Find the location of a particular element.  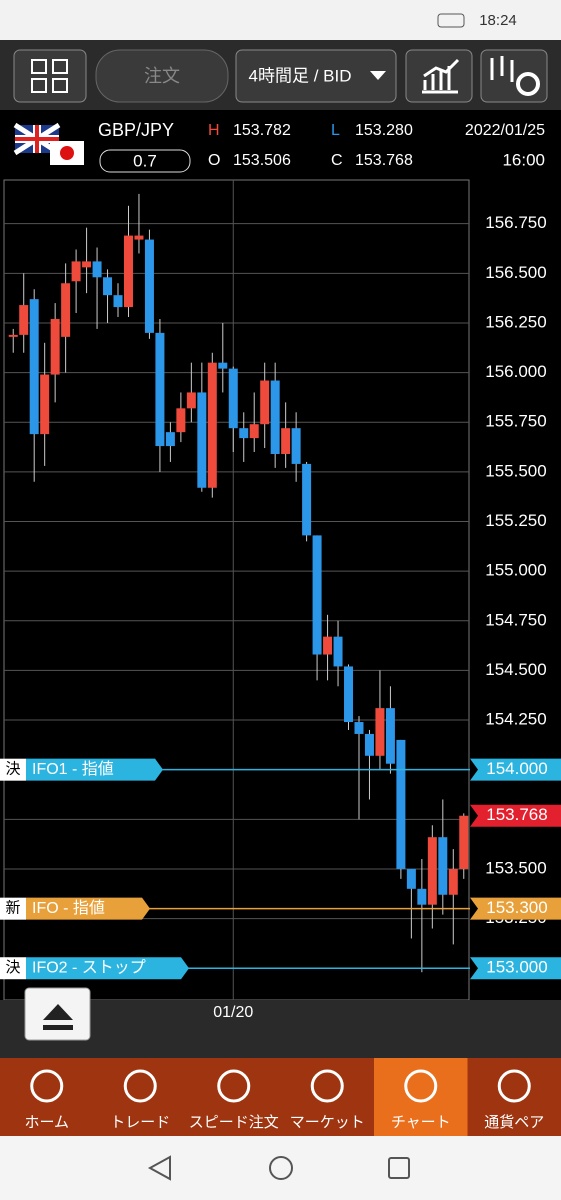

y-tick-label: 154.500 is located at coordinates (515, 669).